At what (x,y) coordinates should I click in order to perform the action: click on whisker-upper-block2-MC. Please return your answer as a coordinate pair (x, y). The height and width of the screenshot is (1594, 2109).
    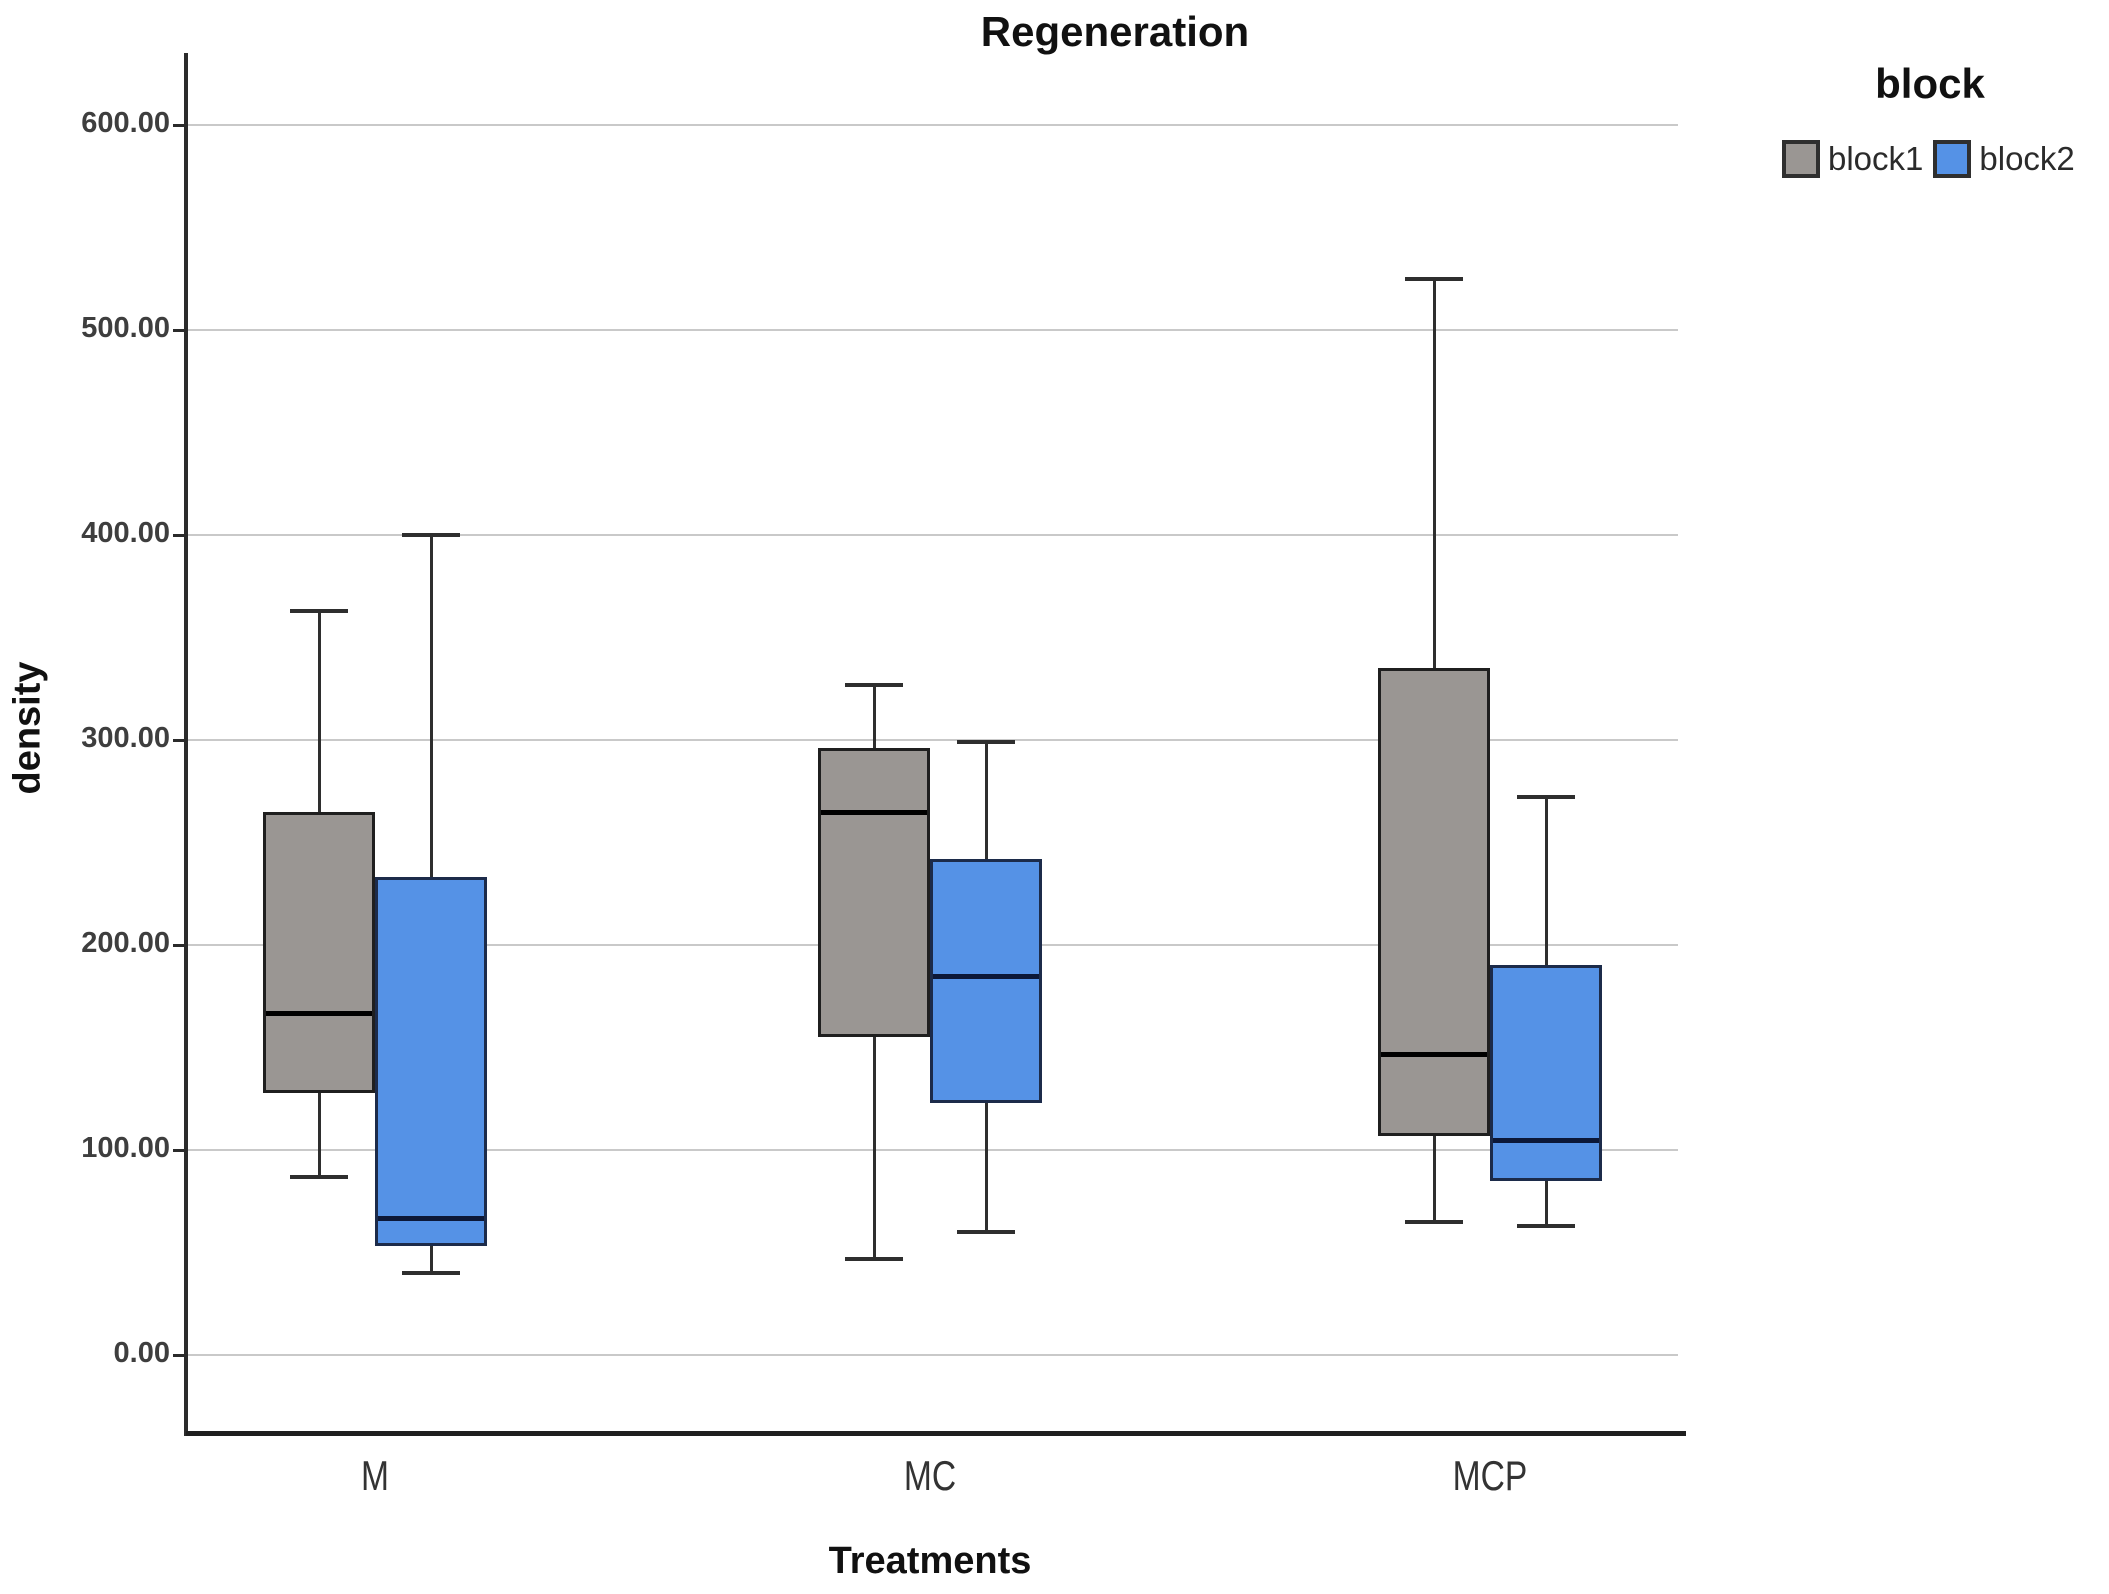
    Looking at the image, I should click on (986, 800).